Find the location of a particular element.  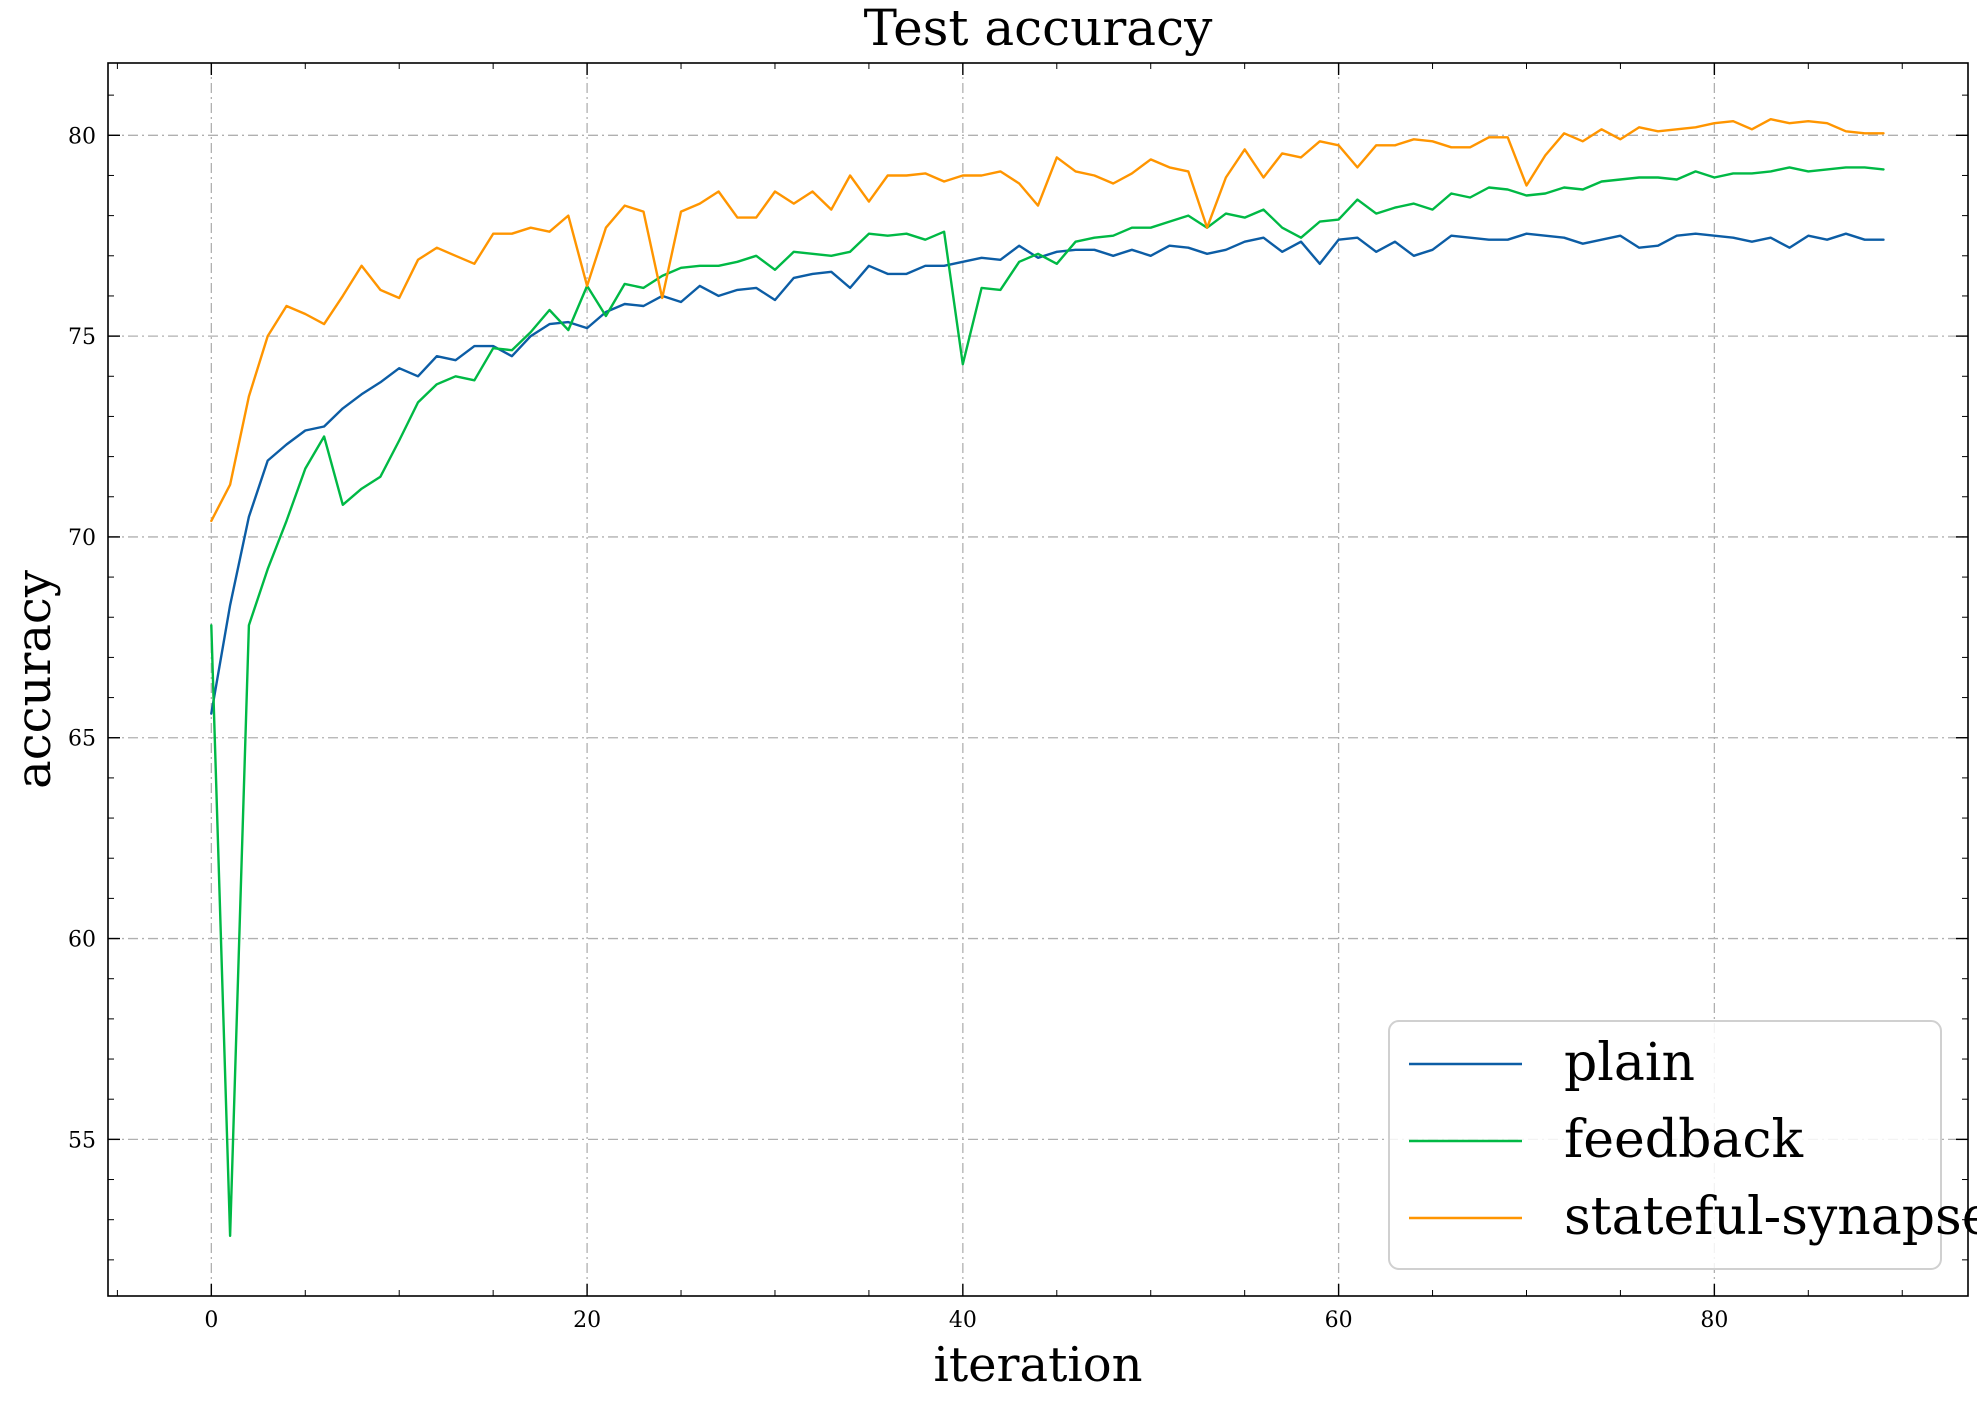

legend-label-plain: plain is located at coordinates (1629, 1063).